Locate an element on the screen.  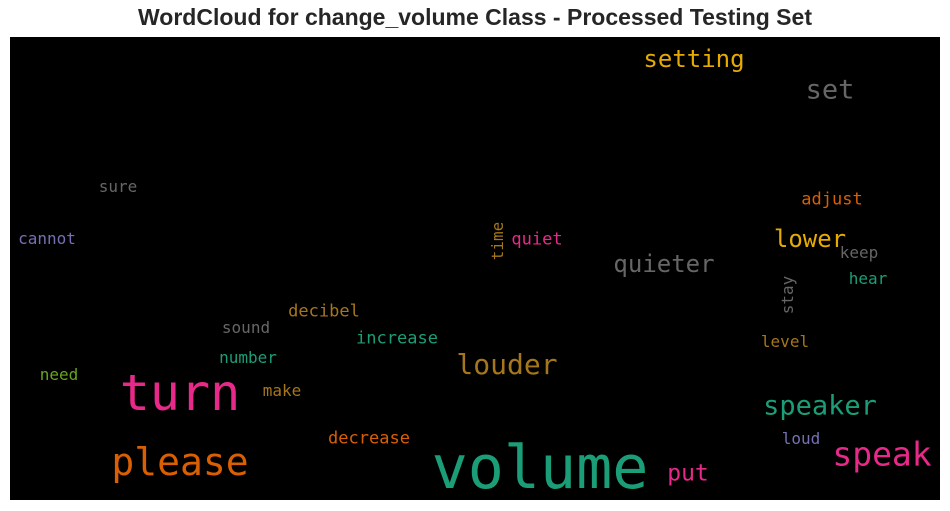
word-lower: lower is located at coordinates (810, 239).